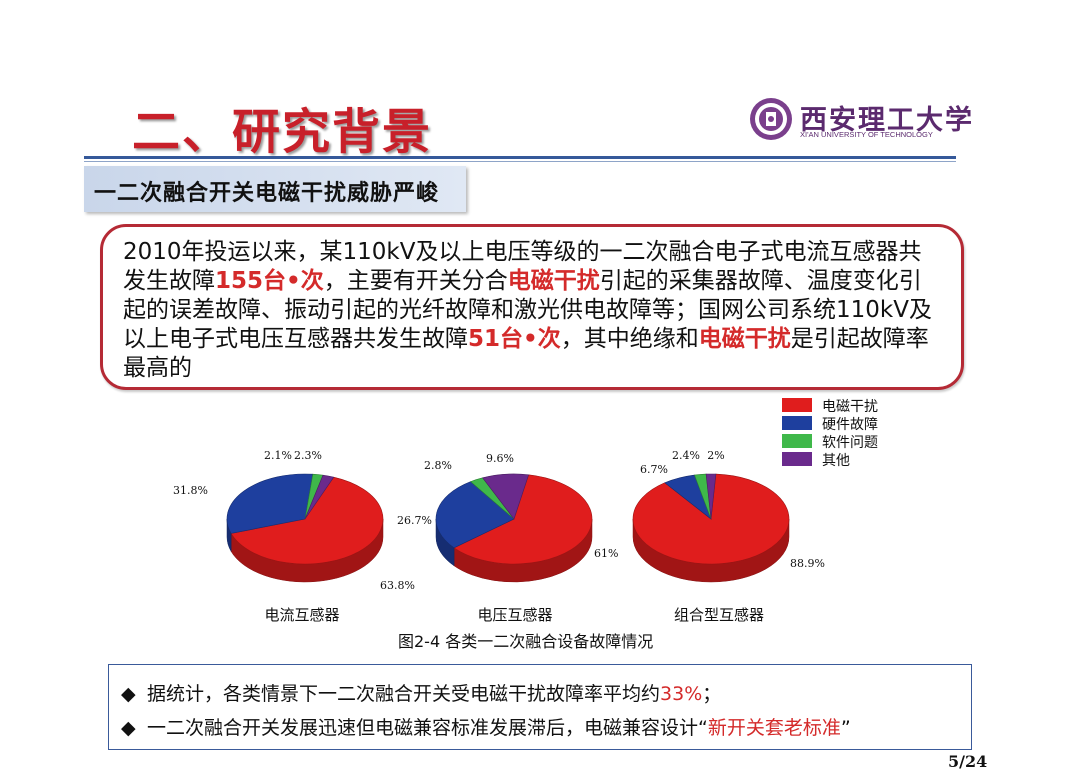  I want to click on pie-percent-label: 9.6%, so click(500, 458).